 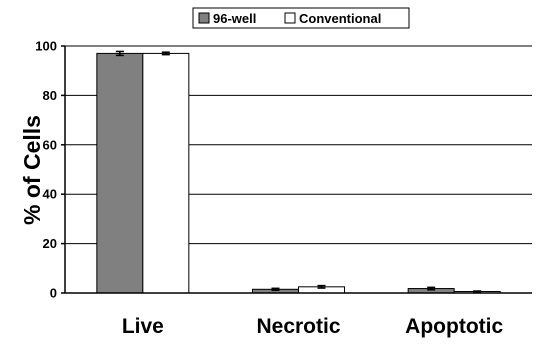 I want to click on y-tick-label: 40, so click(x=50, y=194).